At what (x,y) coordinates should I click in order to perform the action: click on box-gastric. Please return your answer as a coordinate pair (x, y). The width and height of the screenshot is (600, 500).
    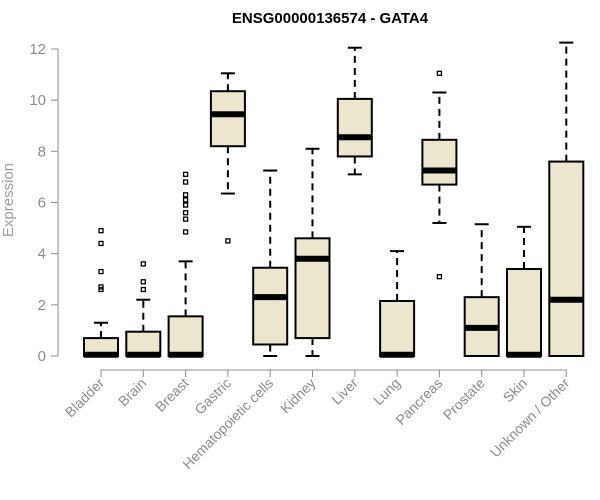
    Looking at the image, I should click on (227, 158).